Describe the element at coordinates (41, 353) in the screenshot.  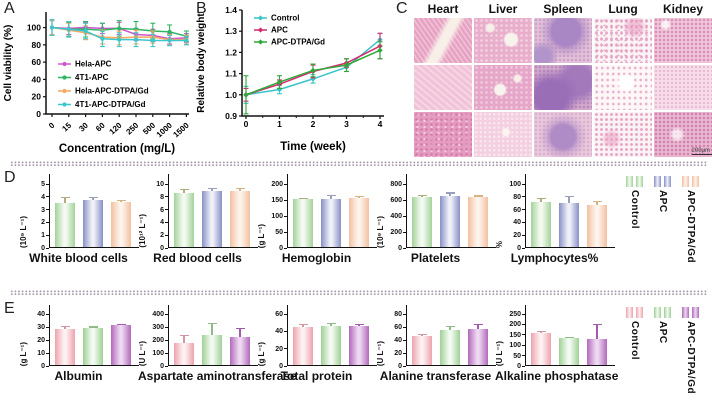
I see `tick-label: 10` at that location.